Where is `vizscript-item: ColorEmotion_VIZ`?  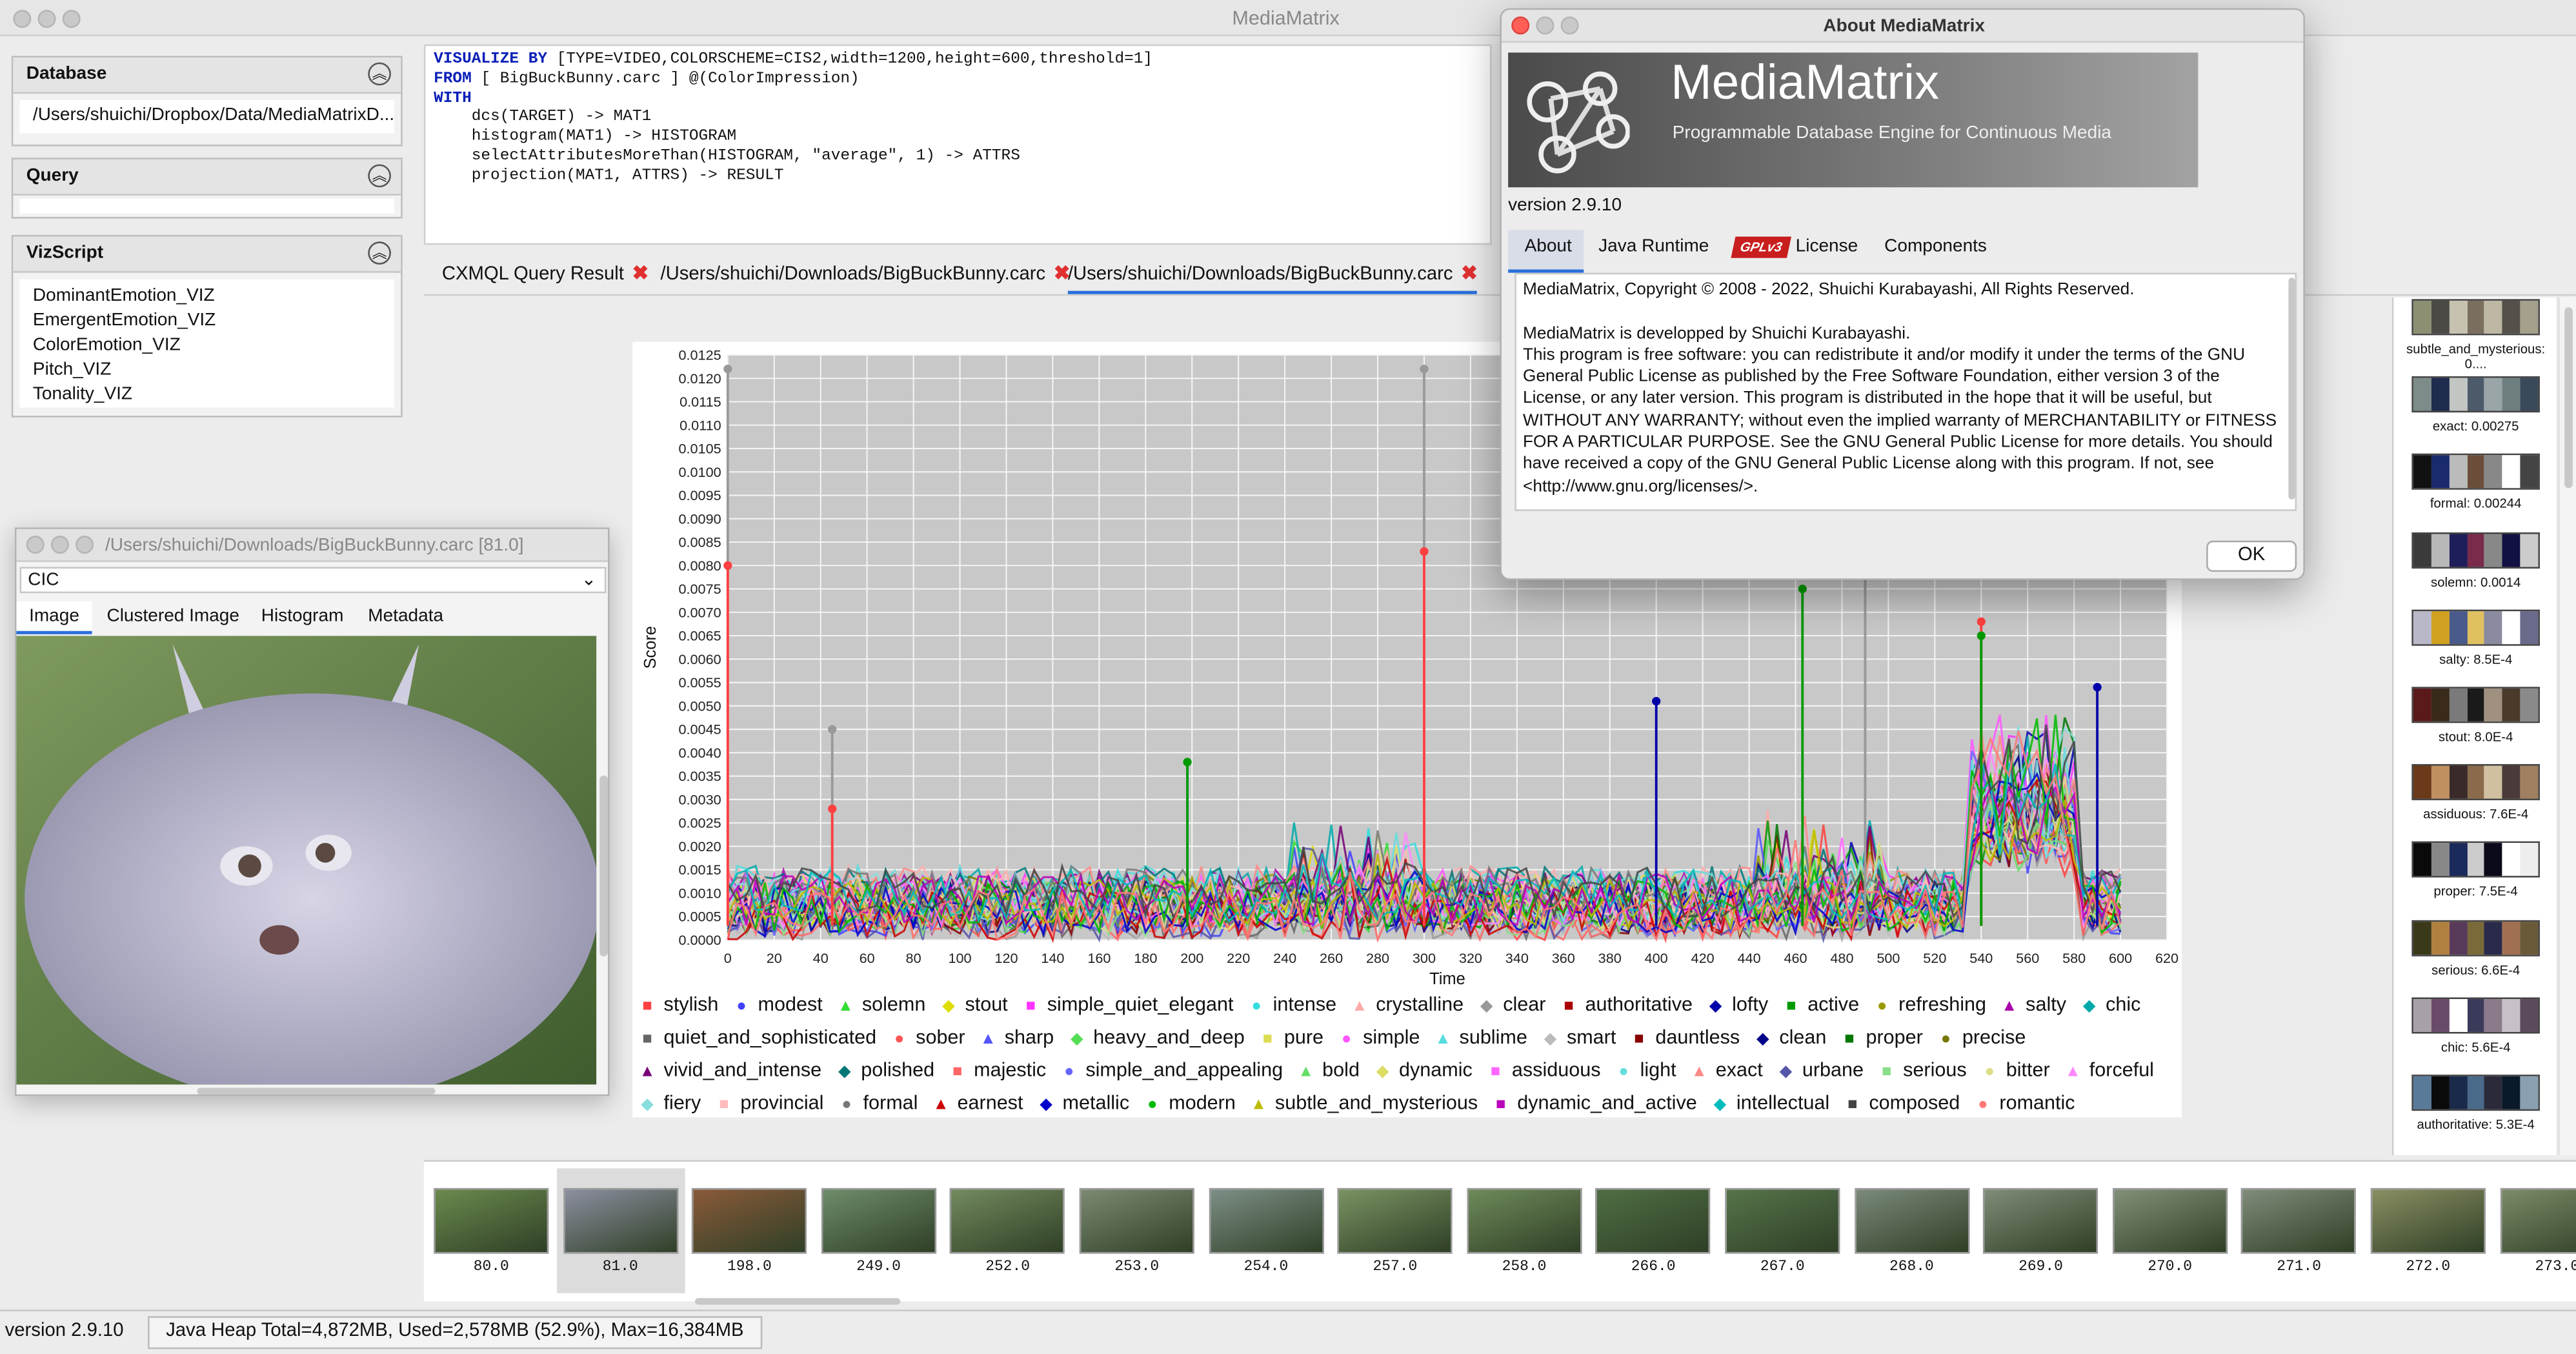
vizscript-item: ColorEmotion_VIZ is located at coordinates (106, 345).